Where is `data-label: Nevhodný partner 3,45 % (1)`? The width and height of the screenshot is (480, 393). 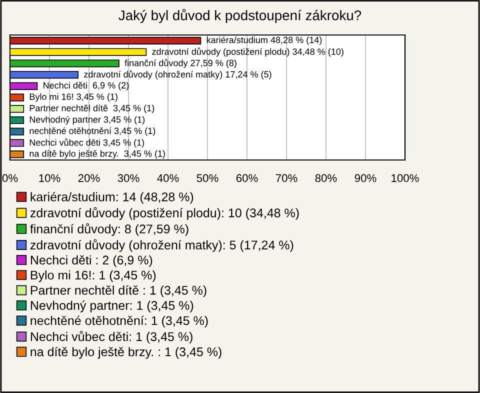 data-label: Nevhodný partner 3,45 % (1) is located at coordinates (87, 120).